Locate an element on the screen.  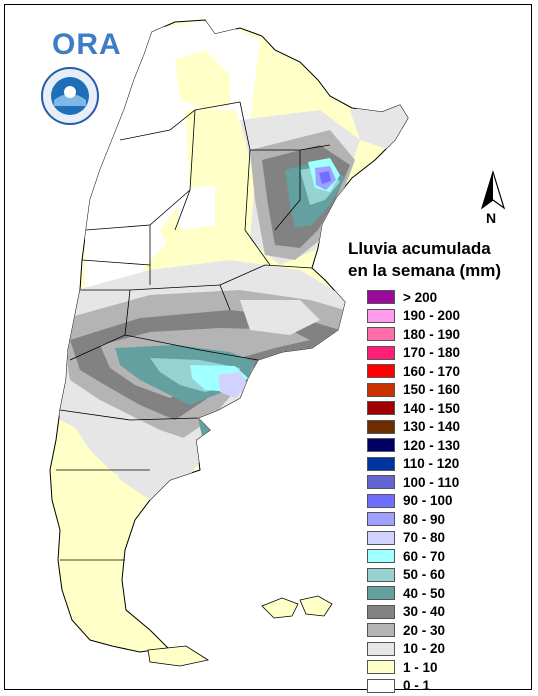
legend-label: 170 - 180 is located at coordinates (432, 353).